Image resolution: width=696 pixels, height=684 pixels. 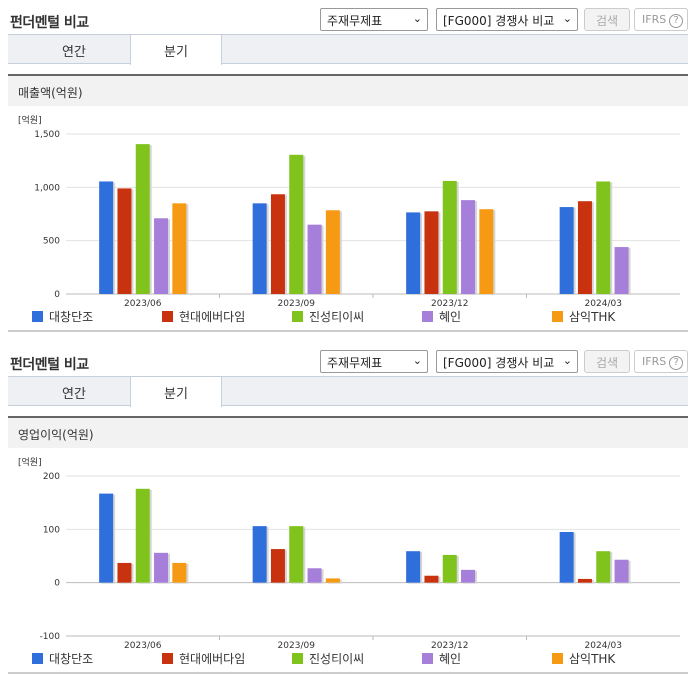 I want to click on period-tabs: 연간 분기, so click(x=348, y=49).